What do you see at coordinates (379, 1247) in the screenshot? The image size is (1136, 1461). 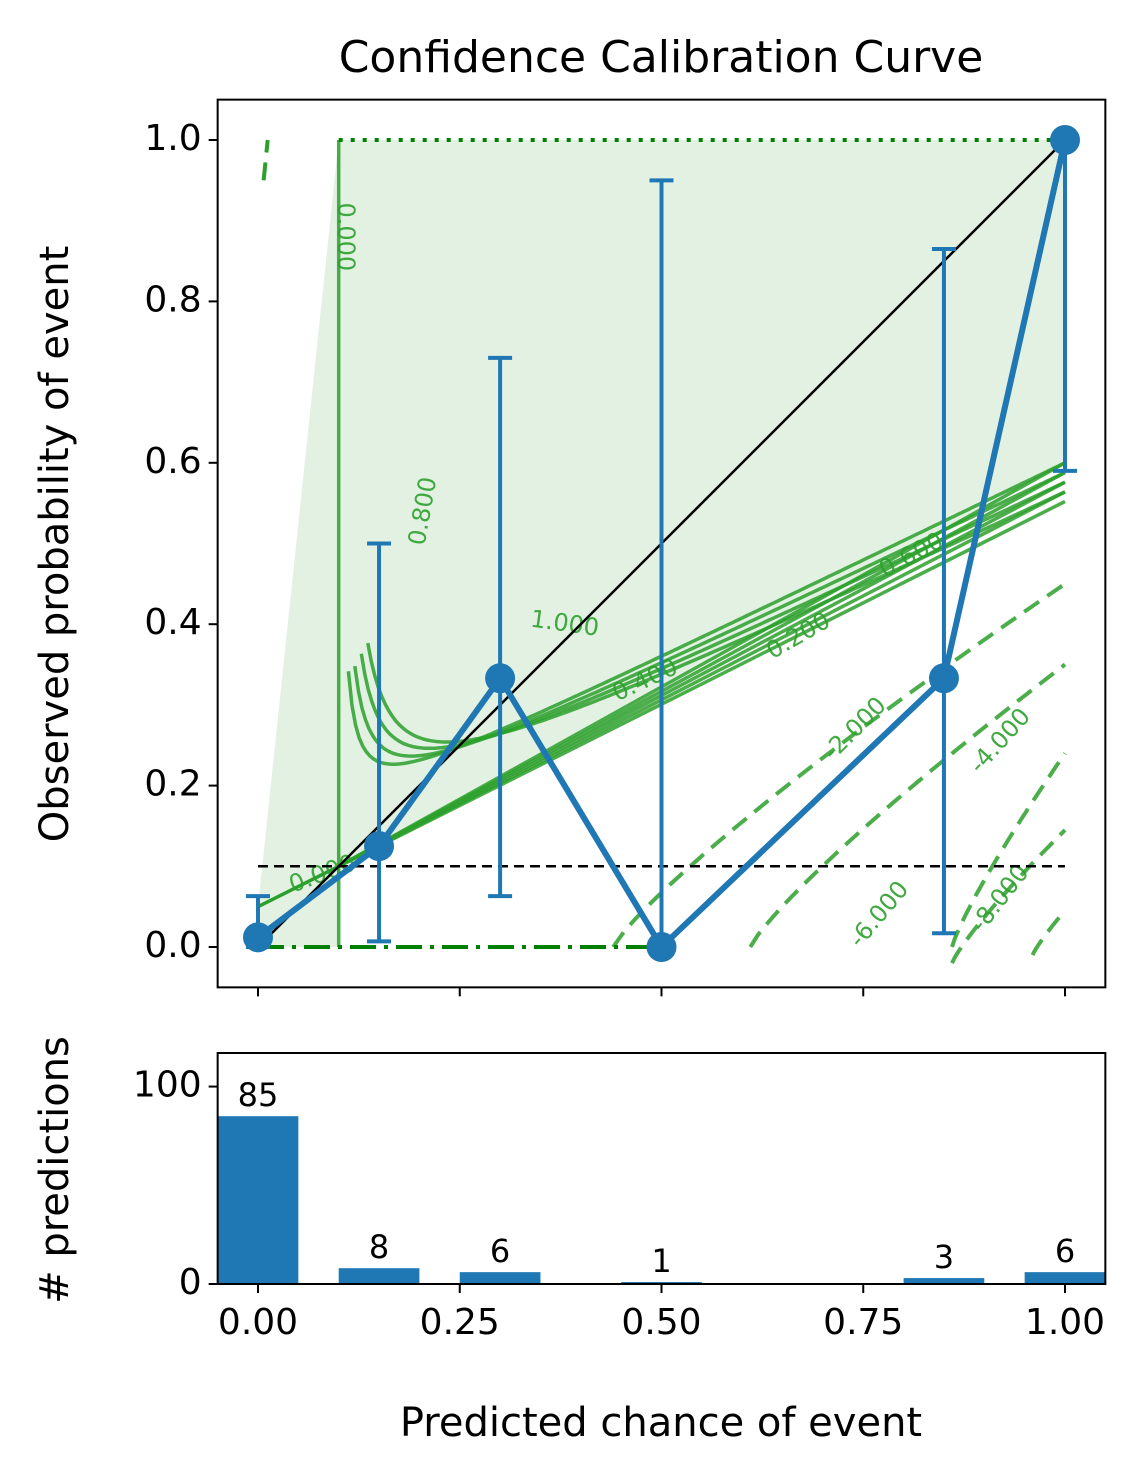 I see `bar-value-label: 8` at bounding box center [379, 1247].